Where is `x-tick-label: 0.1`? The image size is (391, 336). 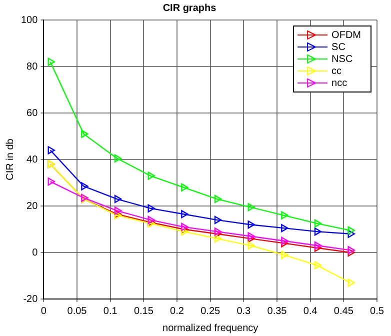
x-tick-label: 0.1 is located at coordinates (110, 311).